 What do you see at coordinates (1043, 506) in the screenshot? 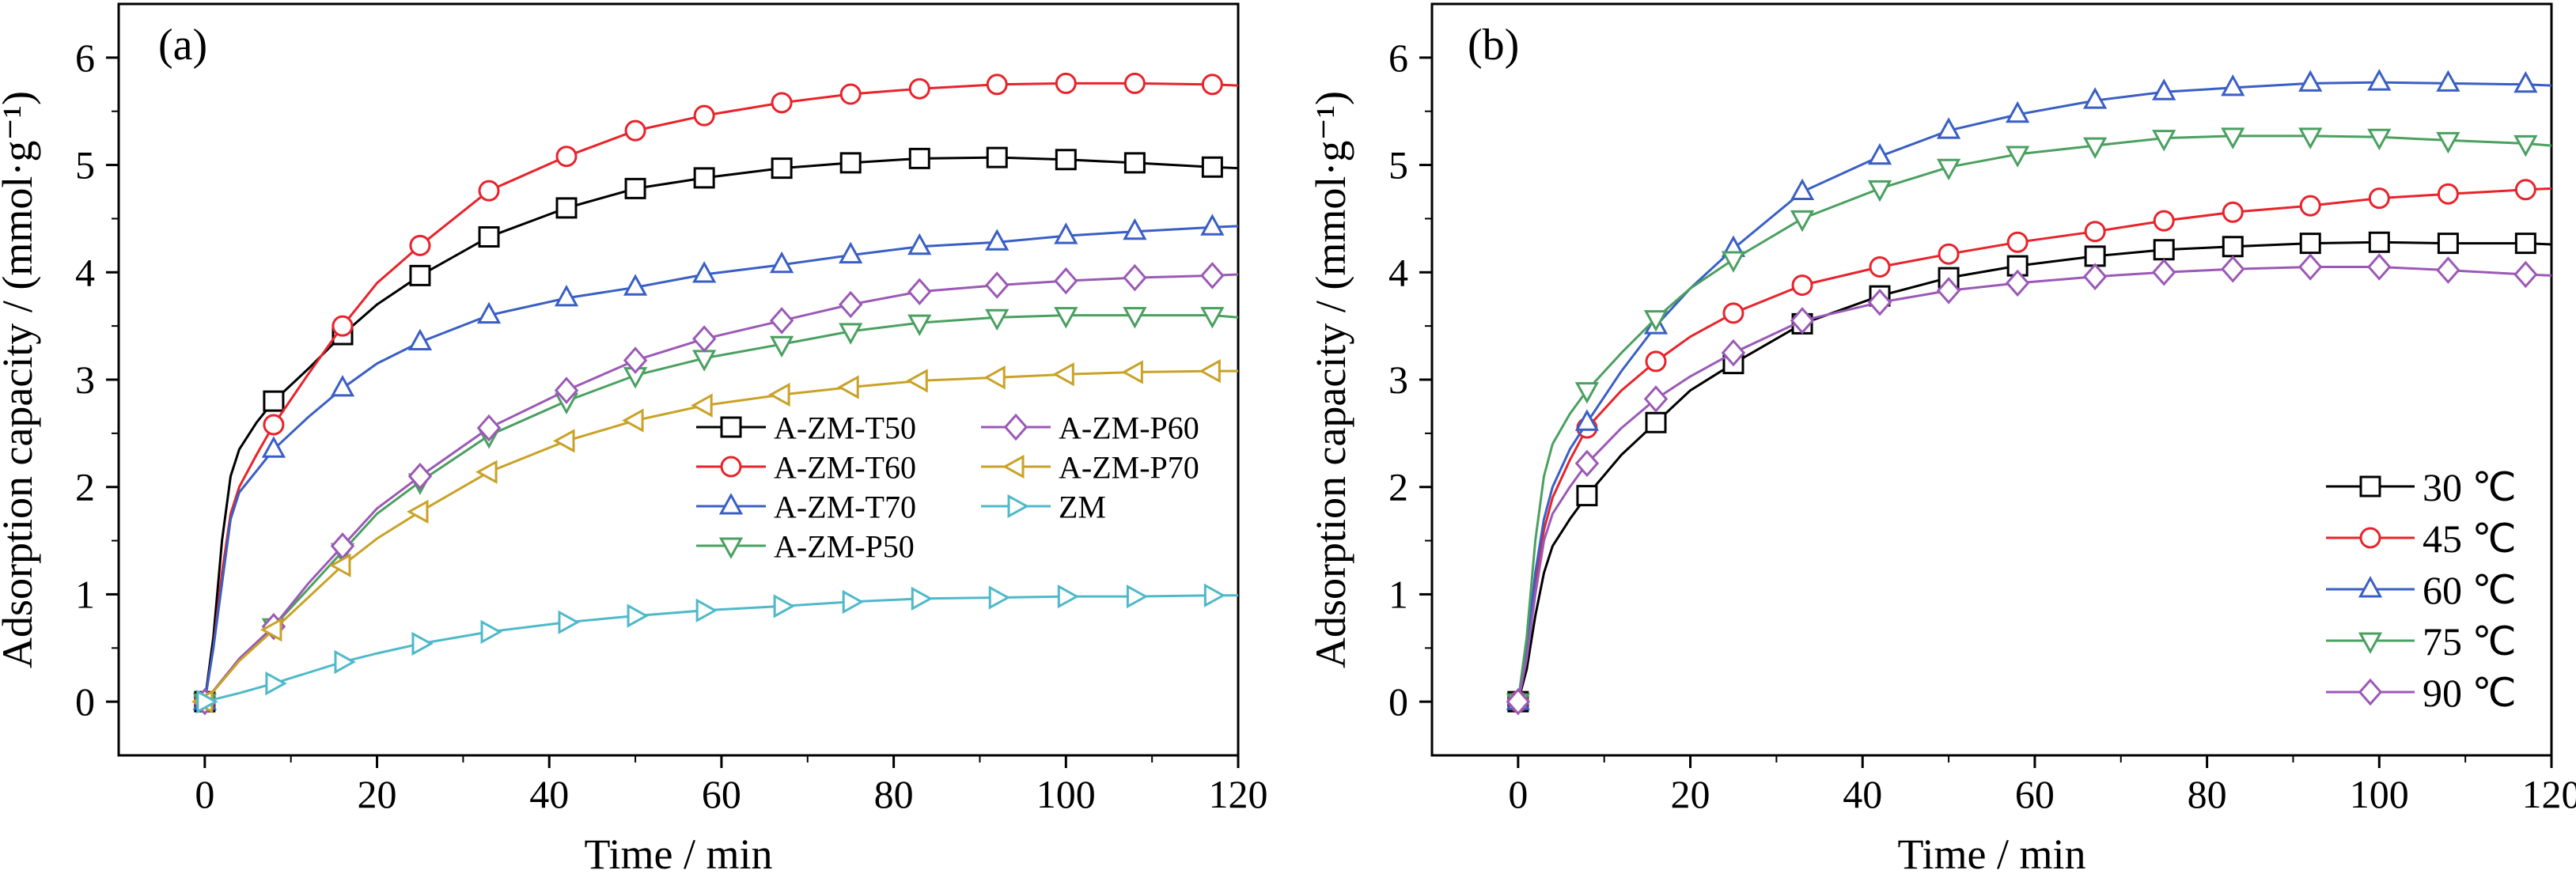
I see `legend-item: ZM` at bounding box center [1043, 506].